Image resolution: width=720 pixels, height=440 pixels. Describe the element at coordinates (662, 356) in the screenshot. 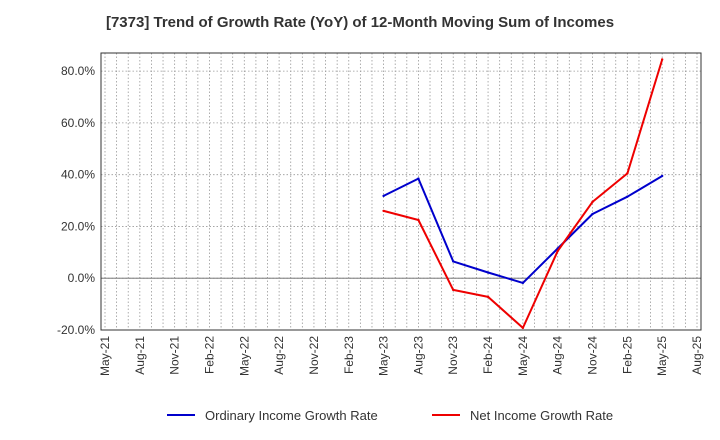

I see `x-tick-label: May-25` at that location.